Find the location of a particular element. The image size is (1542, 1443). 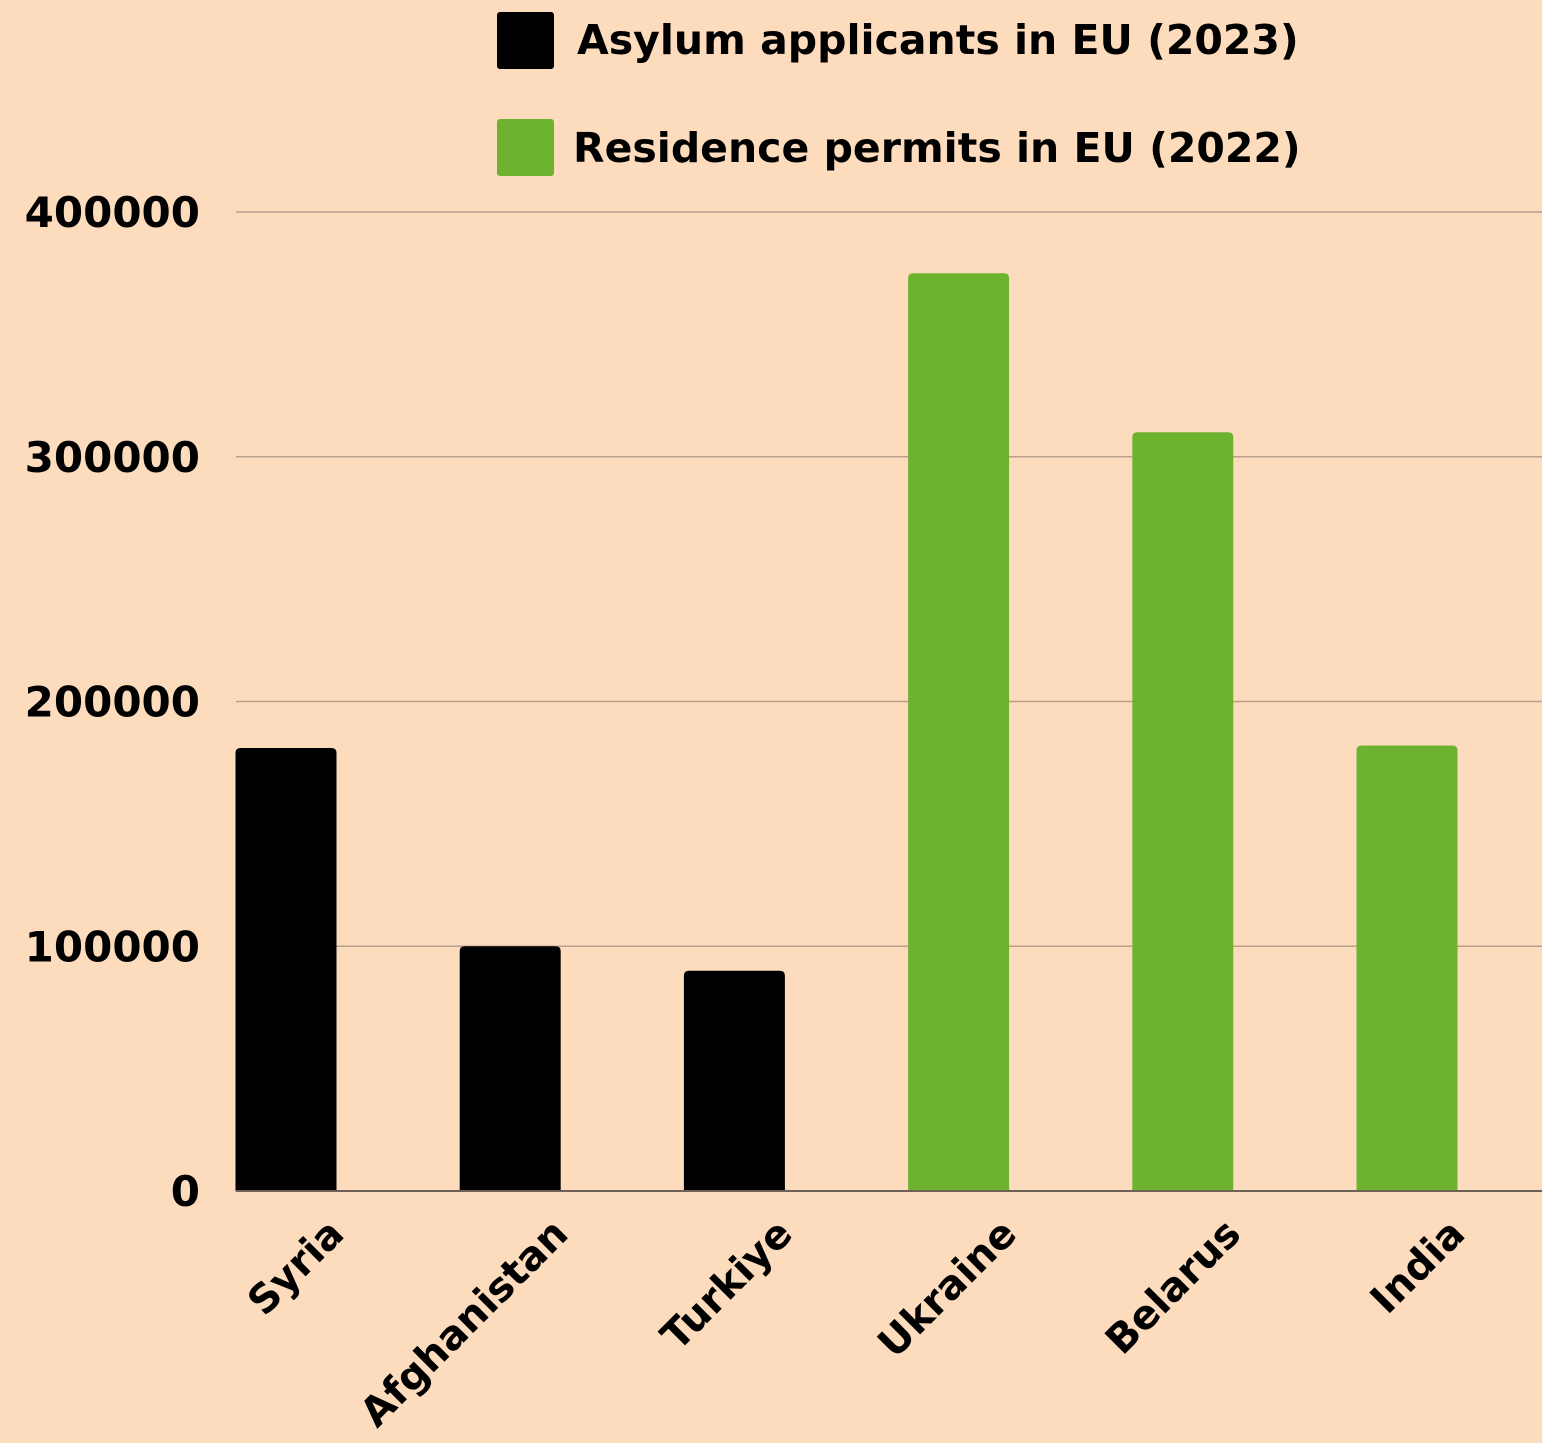

y-tick-label: 400000 is located at coordinates (112, 212).